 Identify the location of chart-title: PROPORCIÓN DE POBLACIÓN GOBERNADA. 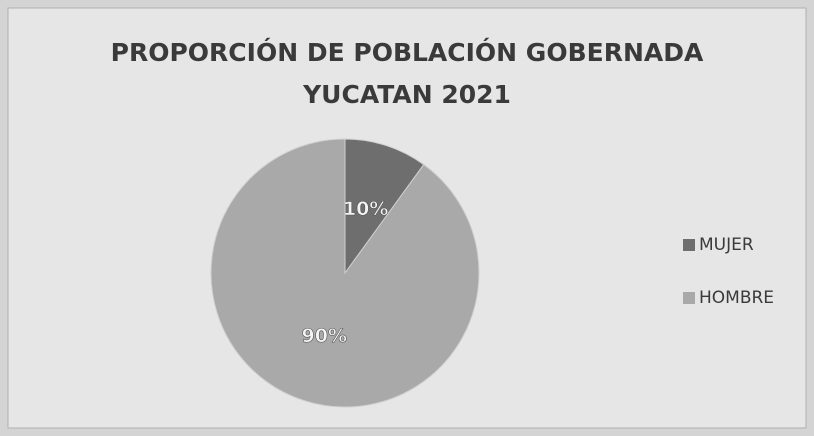
(407, 52).